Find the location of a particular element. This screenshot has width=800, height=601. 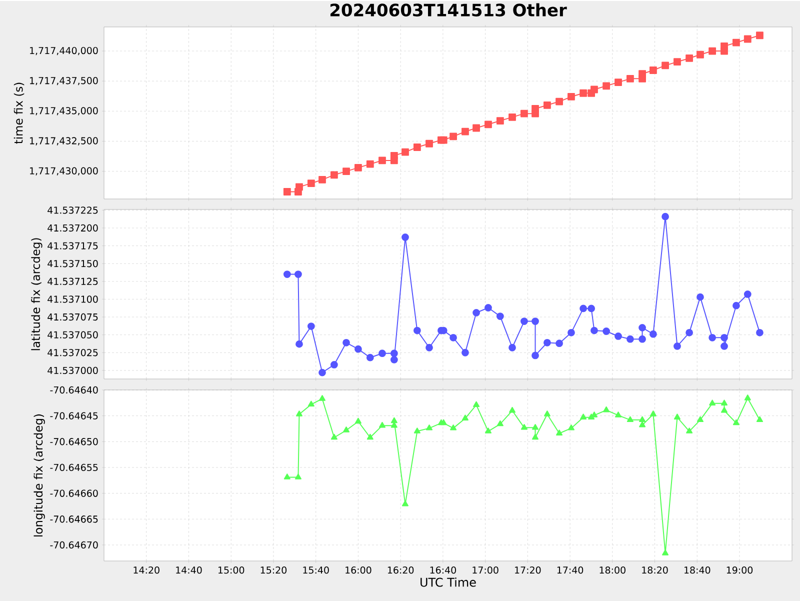

y-tick-label: 41.537225 is located at coordinates (73, 210).